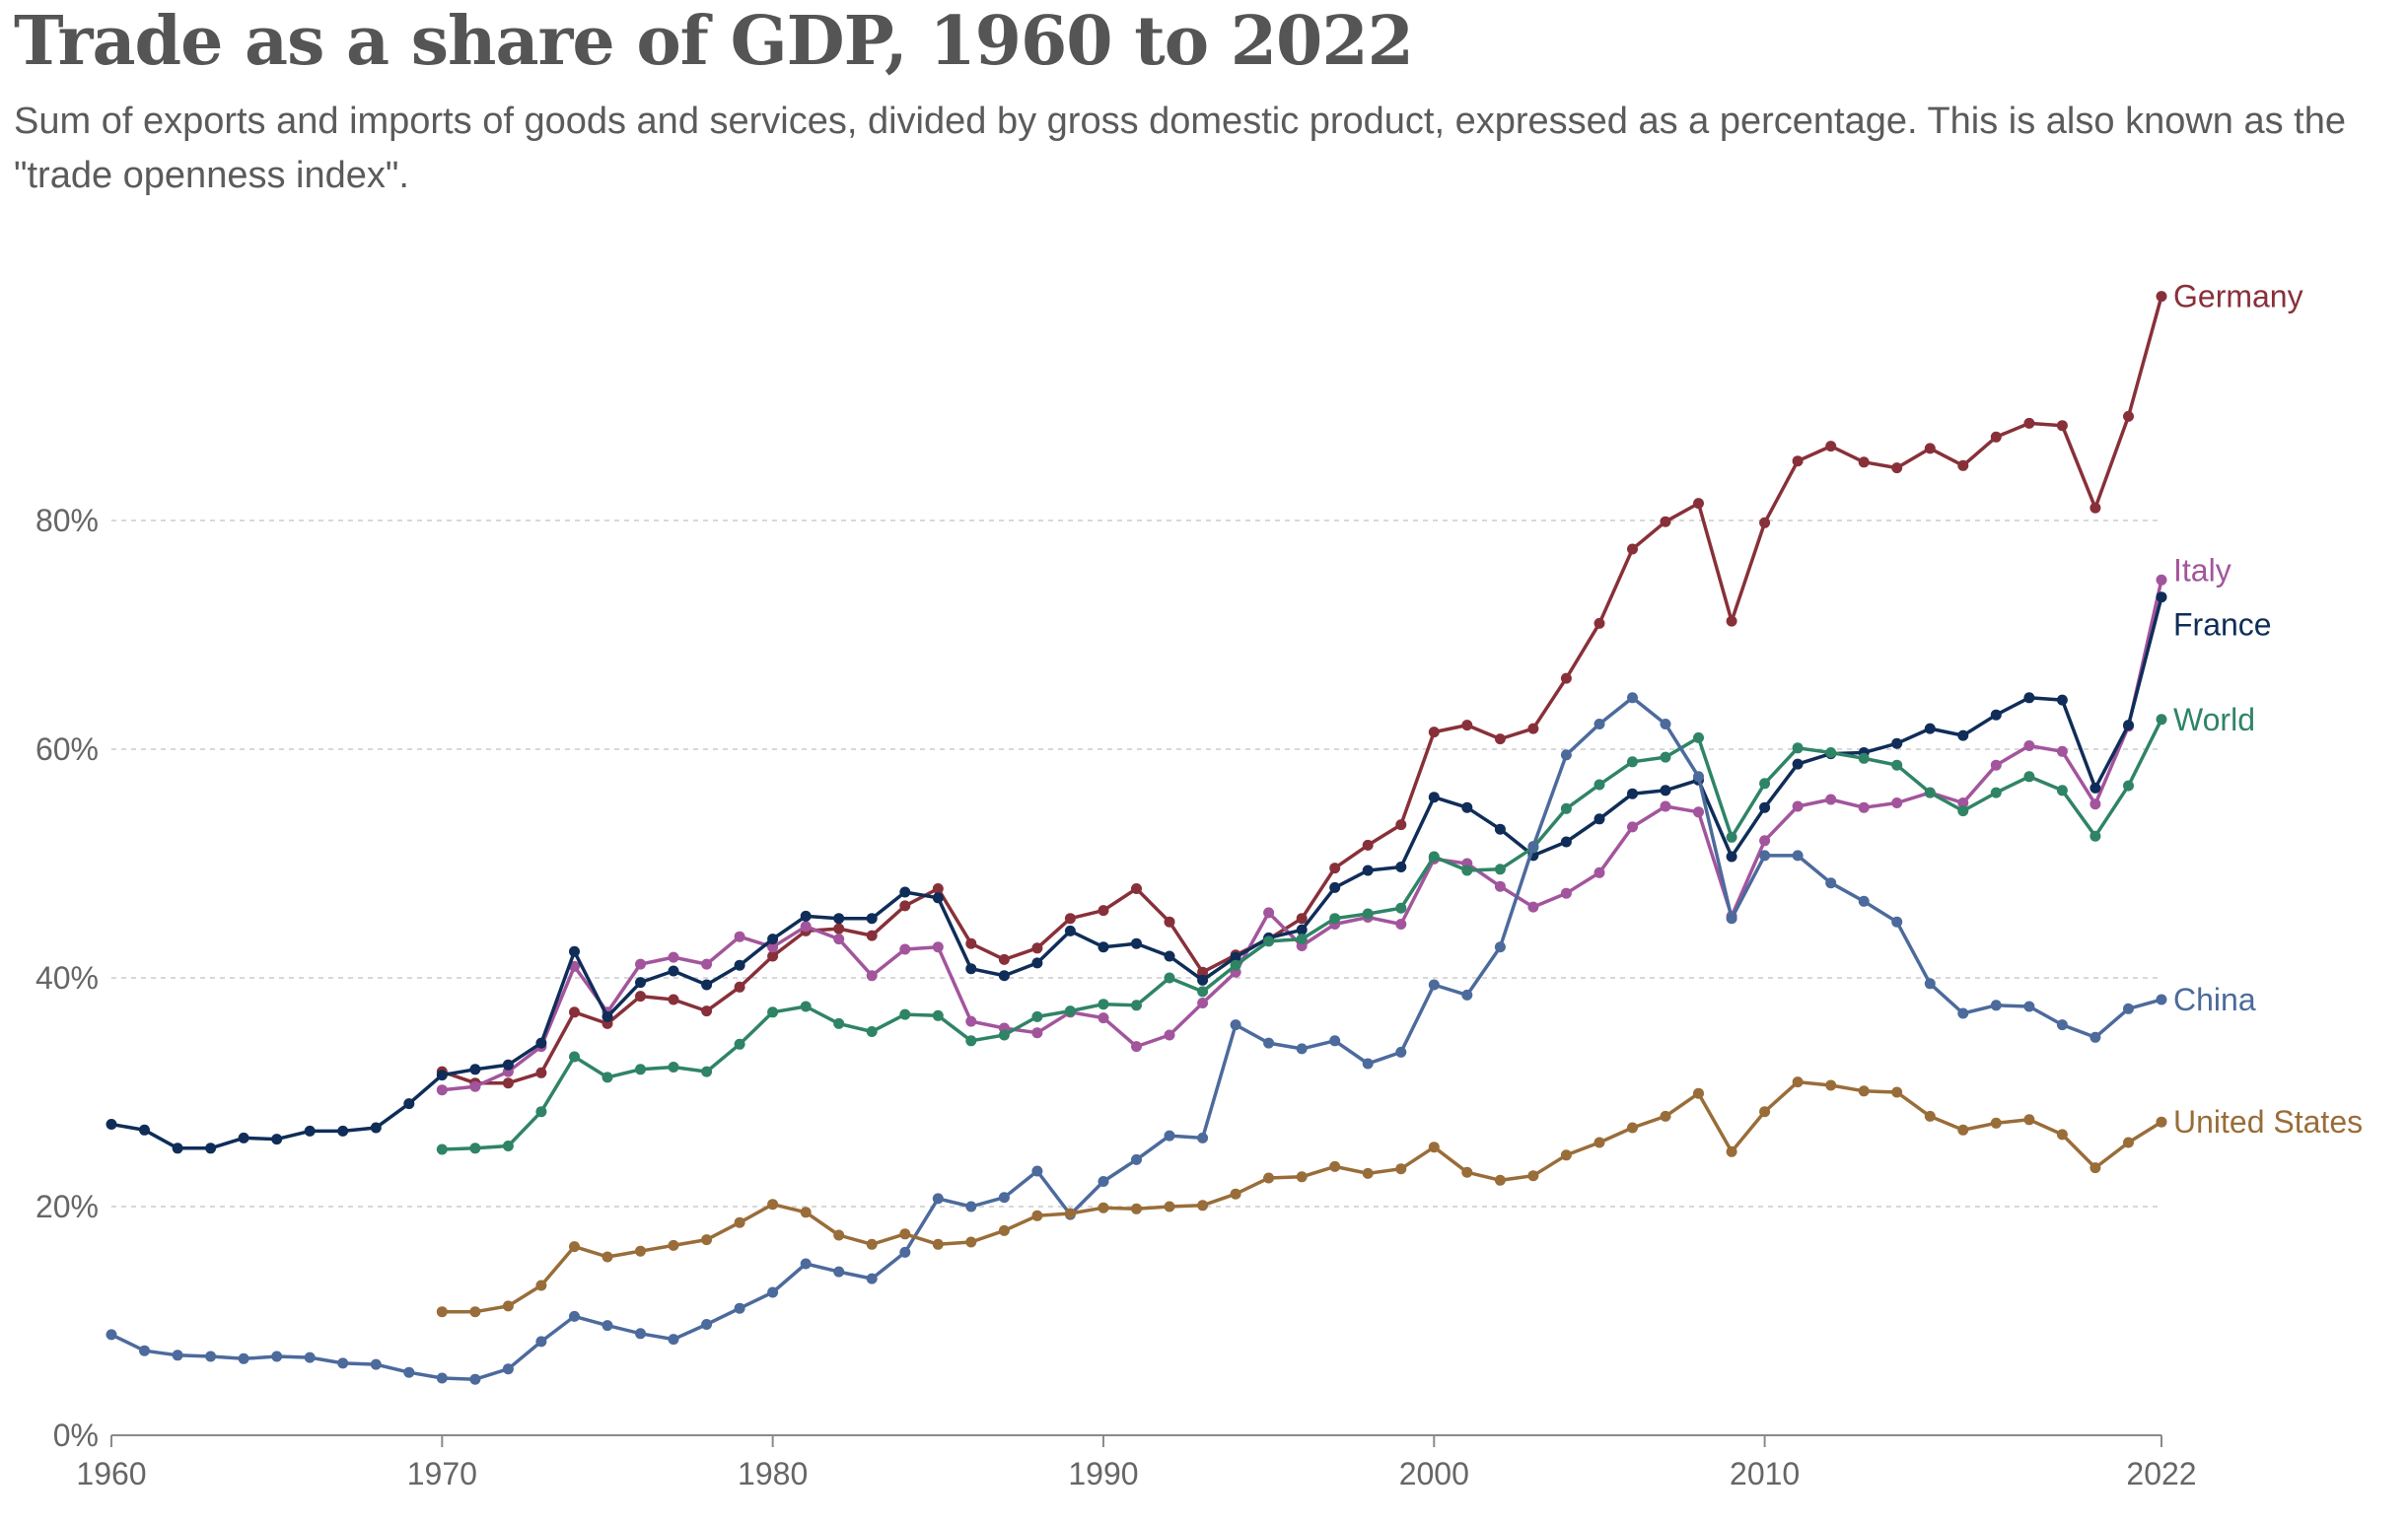  Describe the element at coordinates (67, 978) in the screenshot. I see `y-tick-label: 40%` at that location.